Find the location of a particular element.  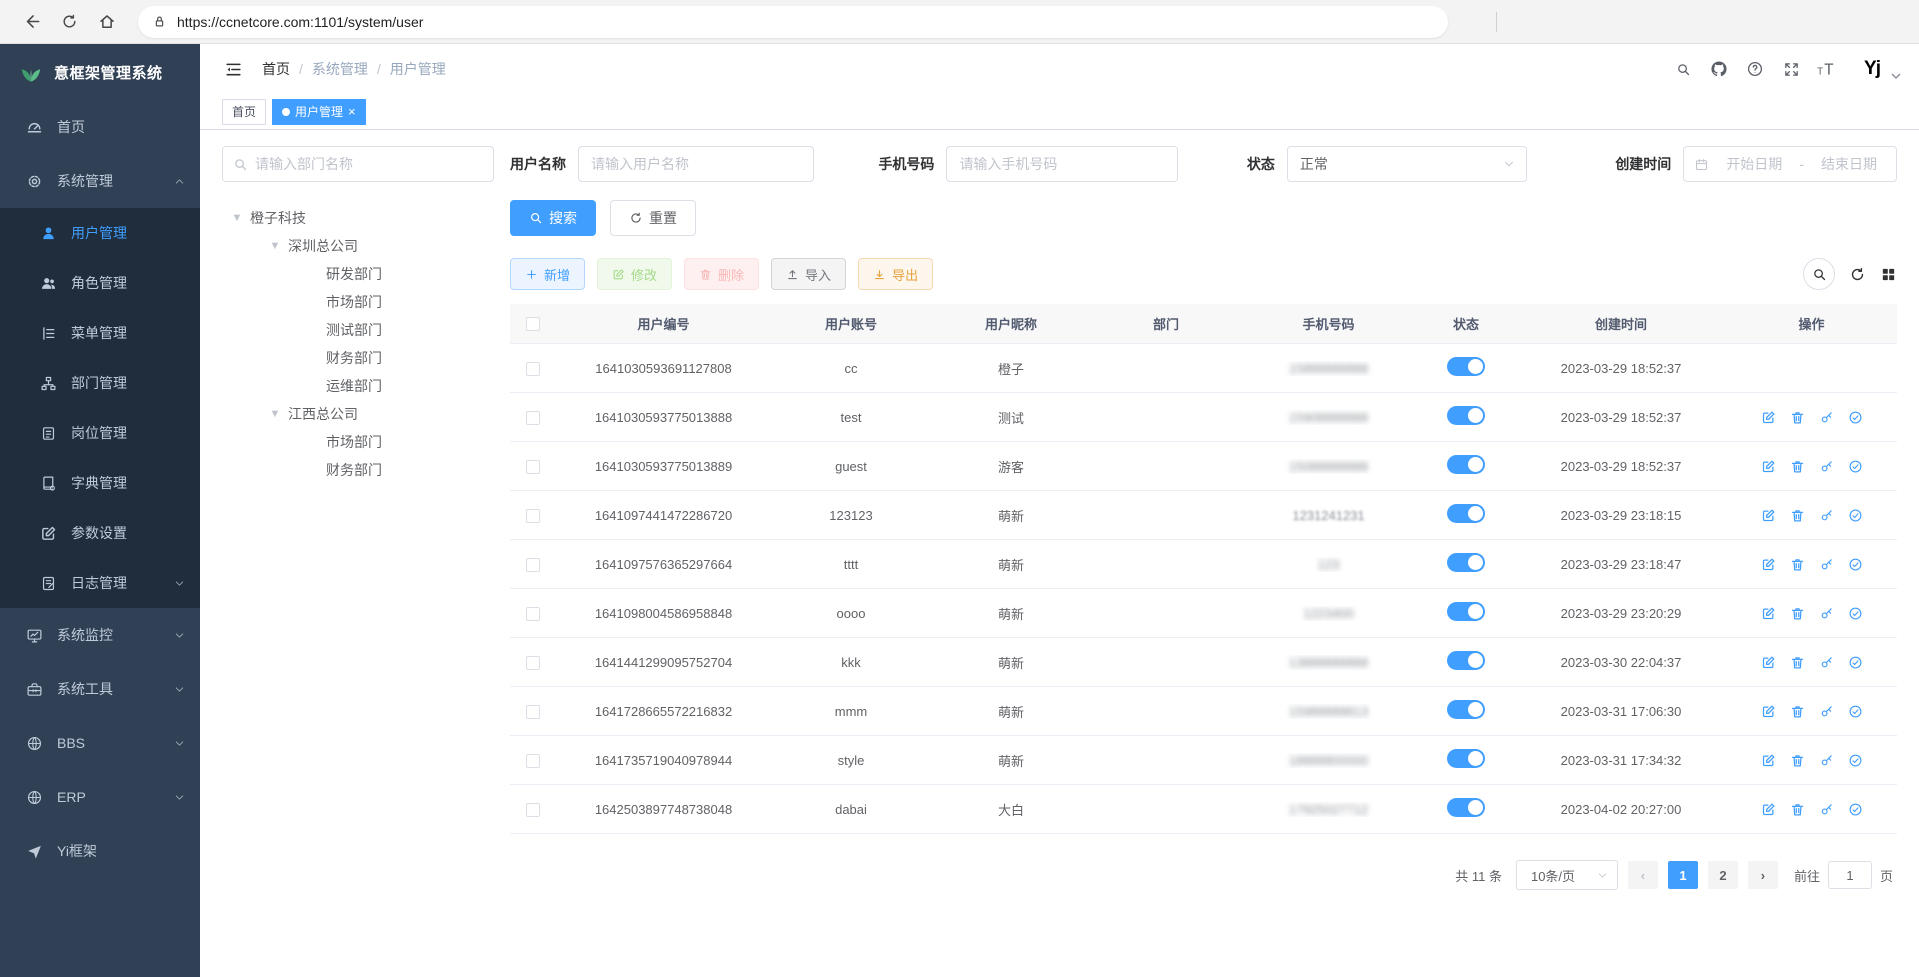

zoom-out-icon is located at coordinates (1393, 22).